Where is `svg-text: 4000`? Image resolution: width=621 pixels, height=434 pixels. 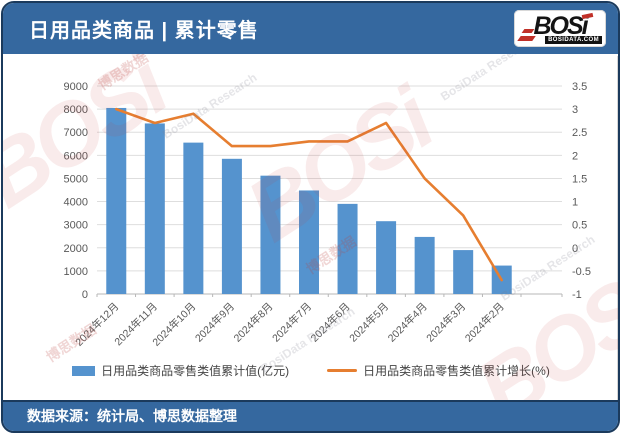
svg-text: 4000 is located at coordinates (76, 203).